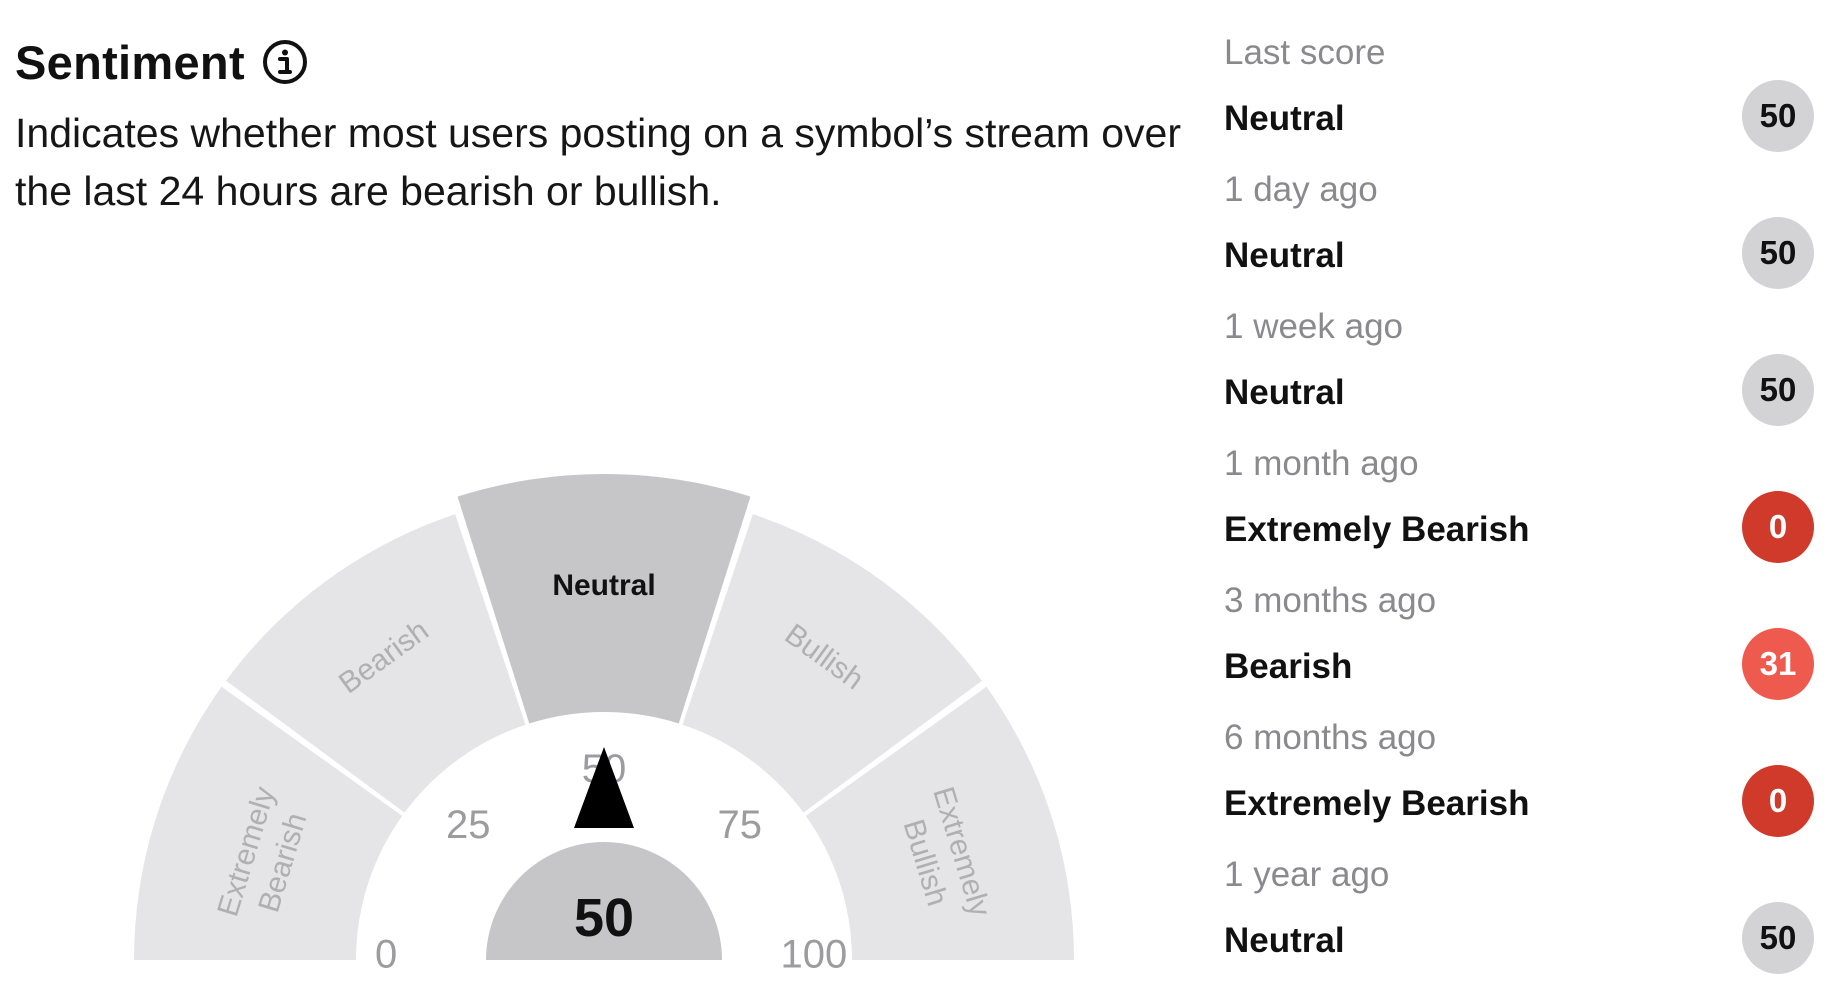  I want to click on history-score-badge: 31, so click(1778, 664).